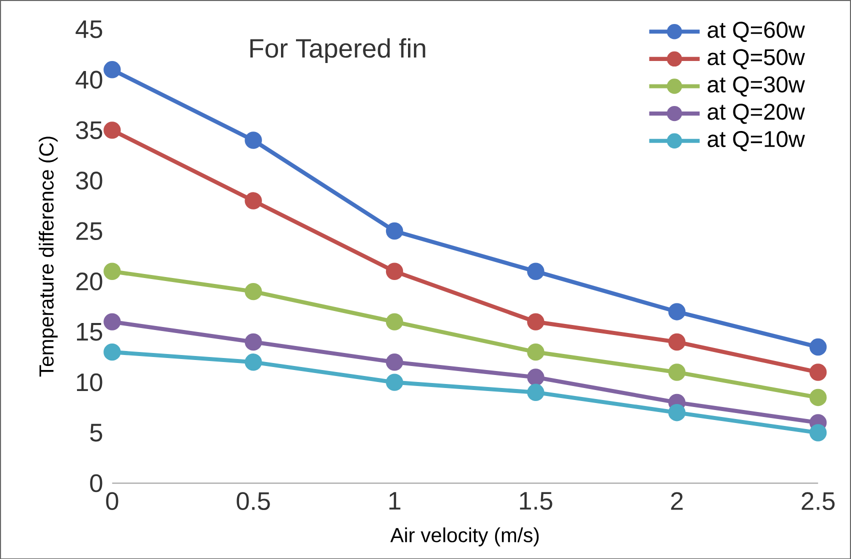 Image resolution: width=851 pixels, height=559 pixels. I want to click on y-tick-label: 40, so click(89, 79).